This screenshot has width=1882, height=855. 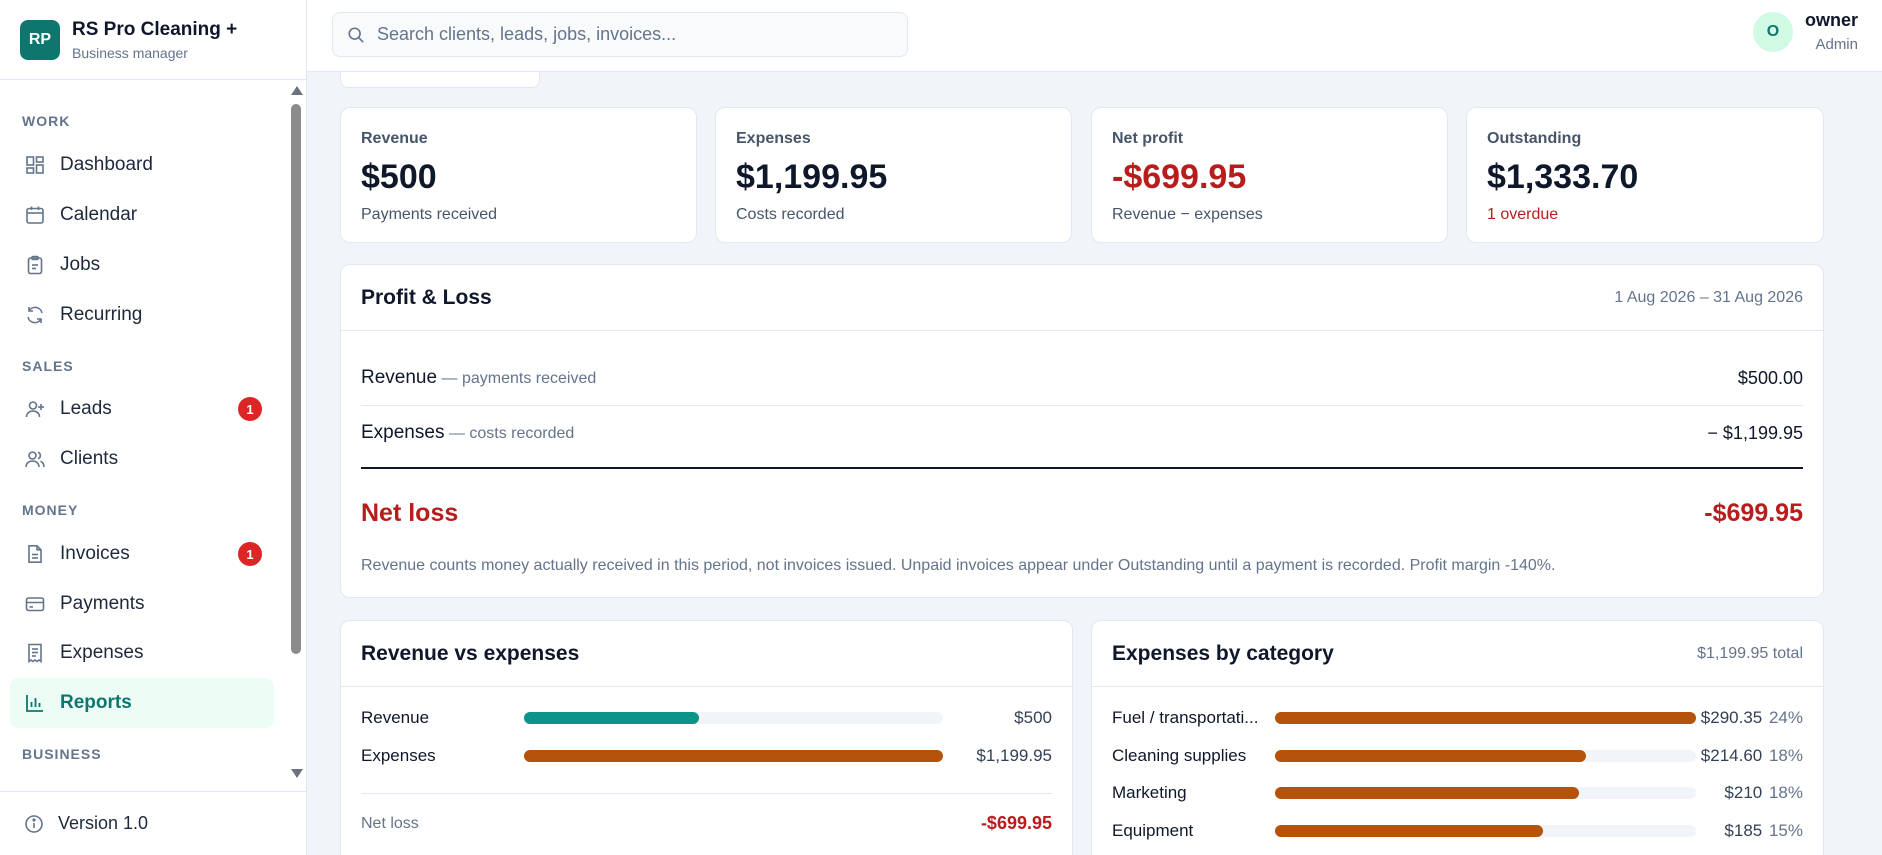 What do you see at coordinates (35, 604) in the screenshot?
I see `credit-card-icon` at bounding box center [35, 604].